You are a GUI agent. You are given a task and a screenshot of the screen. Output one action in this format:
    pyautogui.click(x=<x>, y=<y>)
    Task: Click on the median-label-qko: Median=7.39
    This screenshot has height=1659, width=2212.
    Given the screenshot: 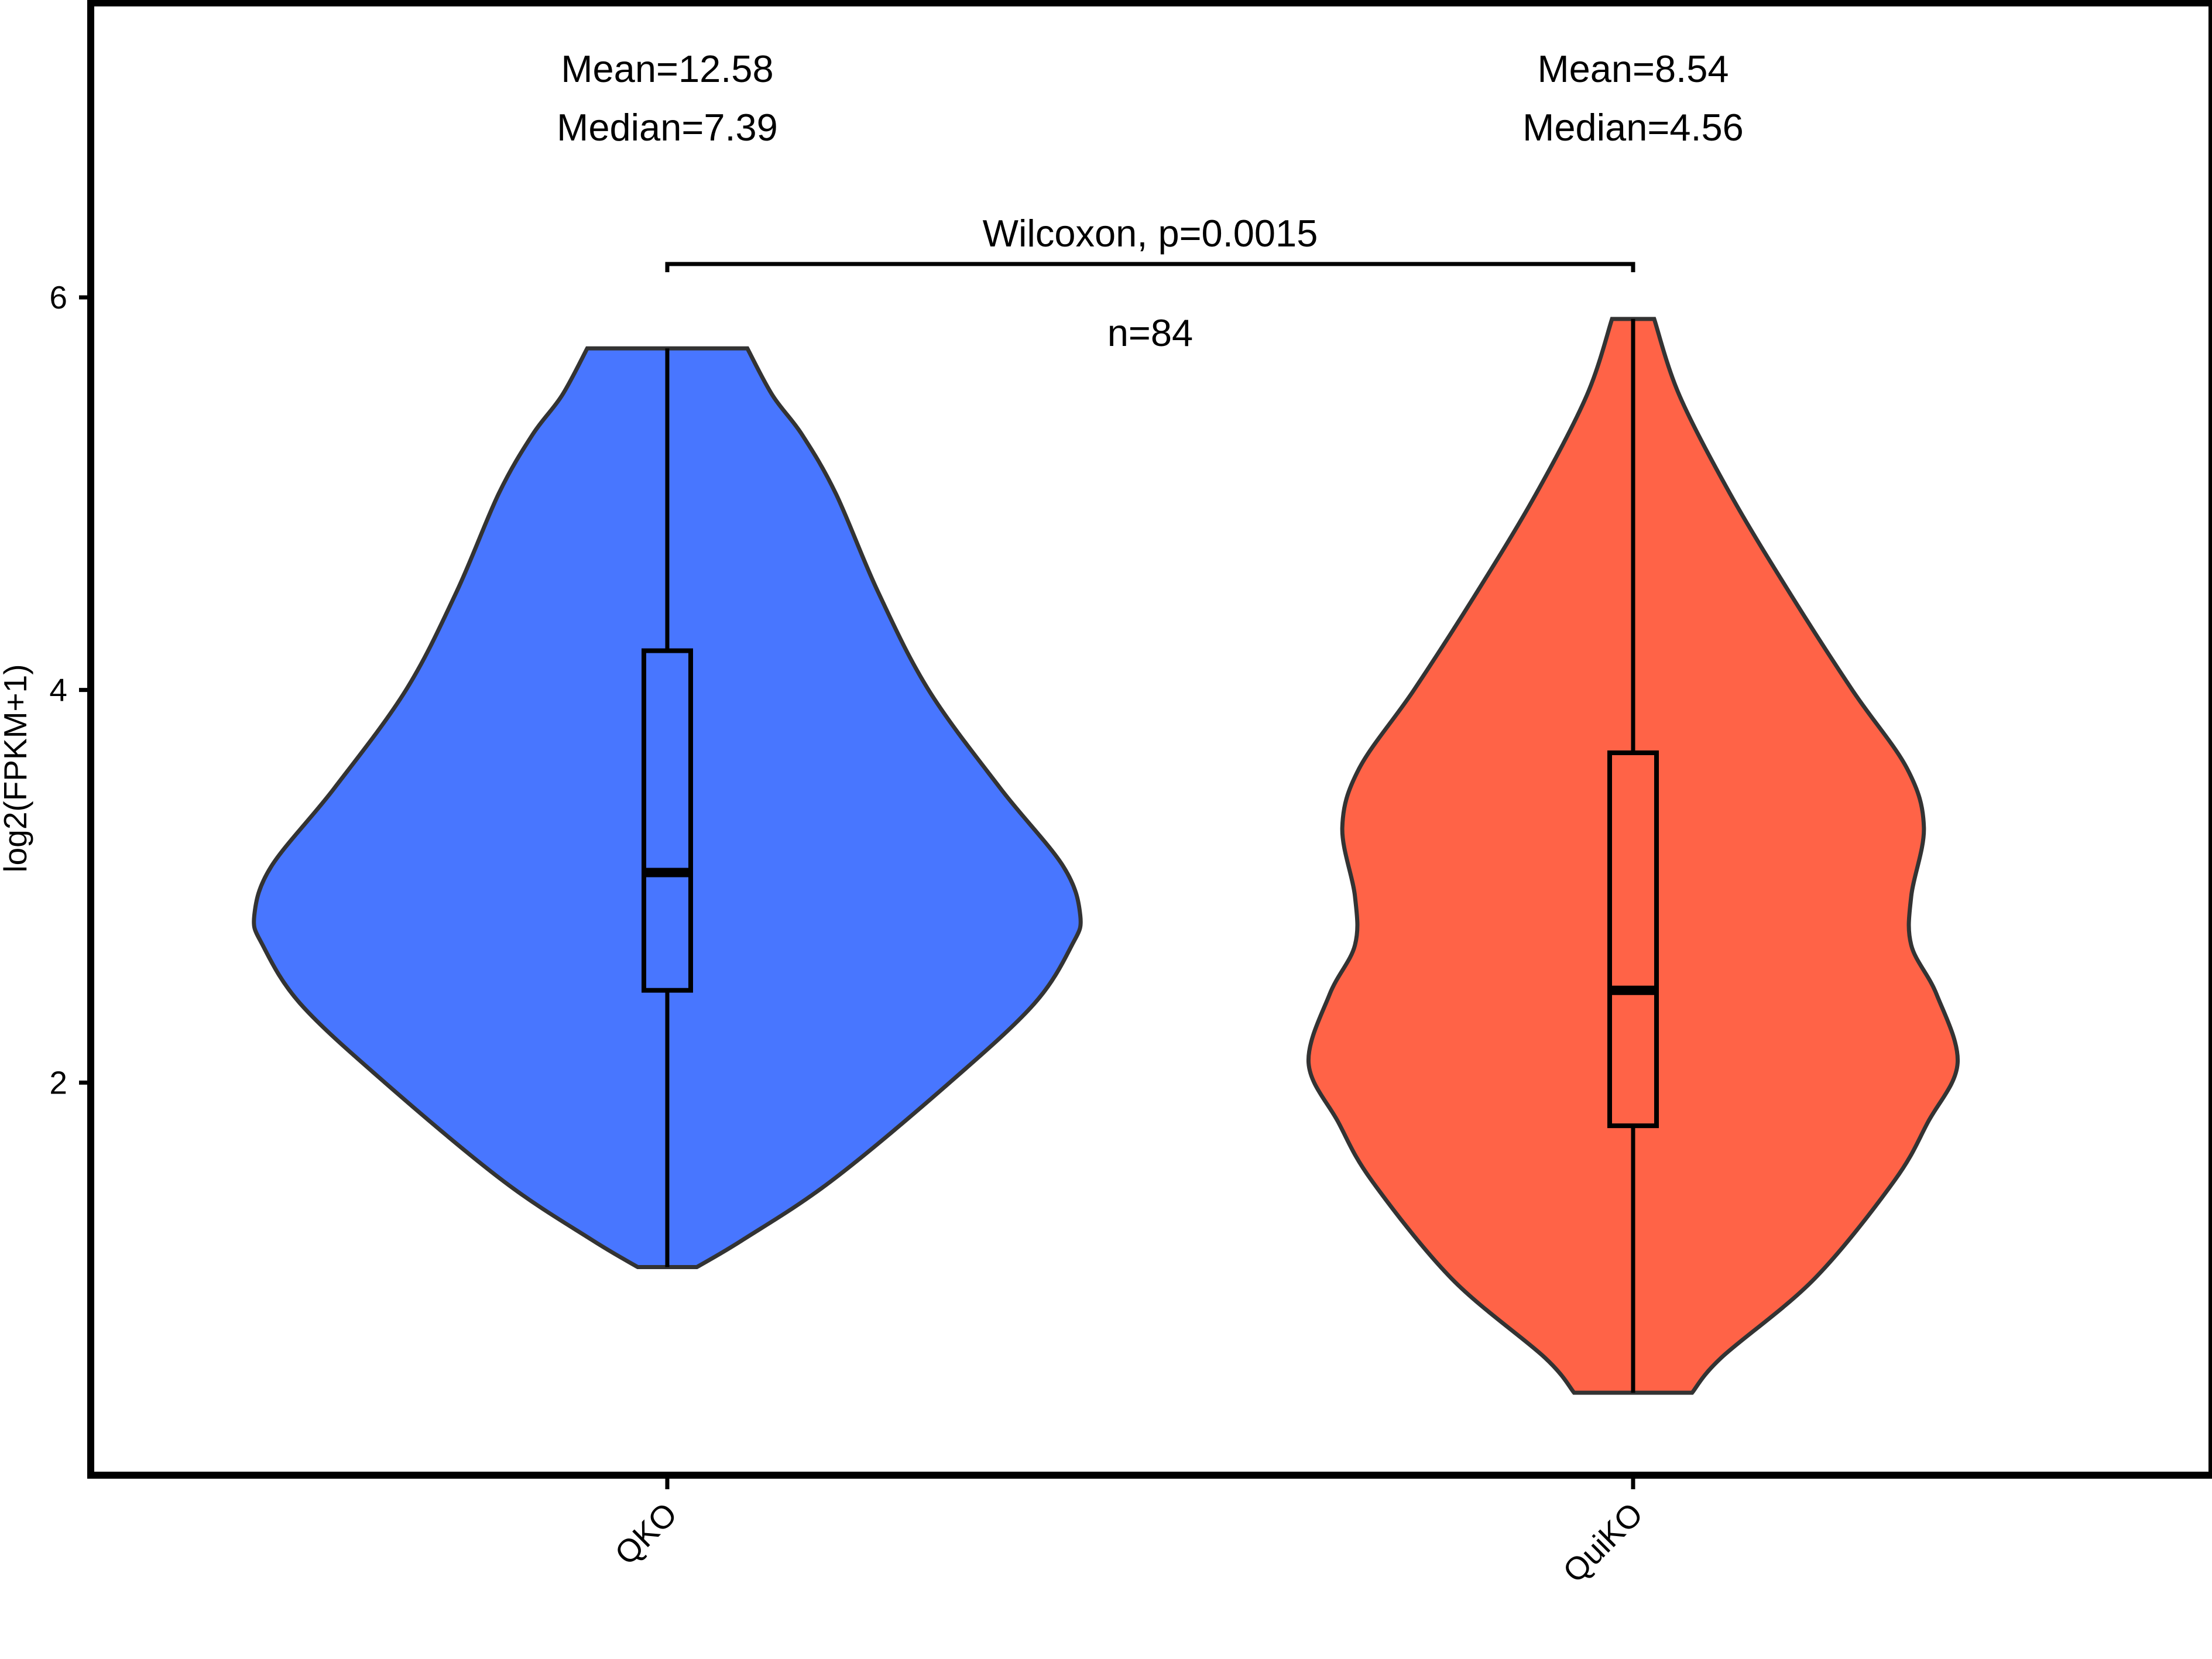 What is the action you would take?
    pyautogui.click(x=667, y=127)
    